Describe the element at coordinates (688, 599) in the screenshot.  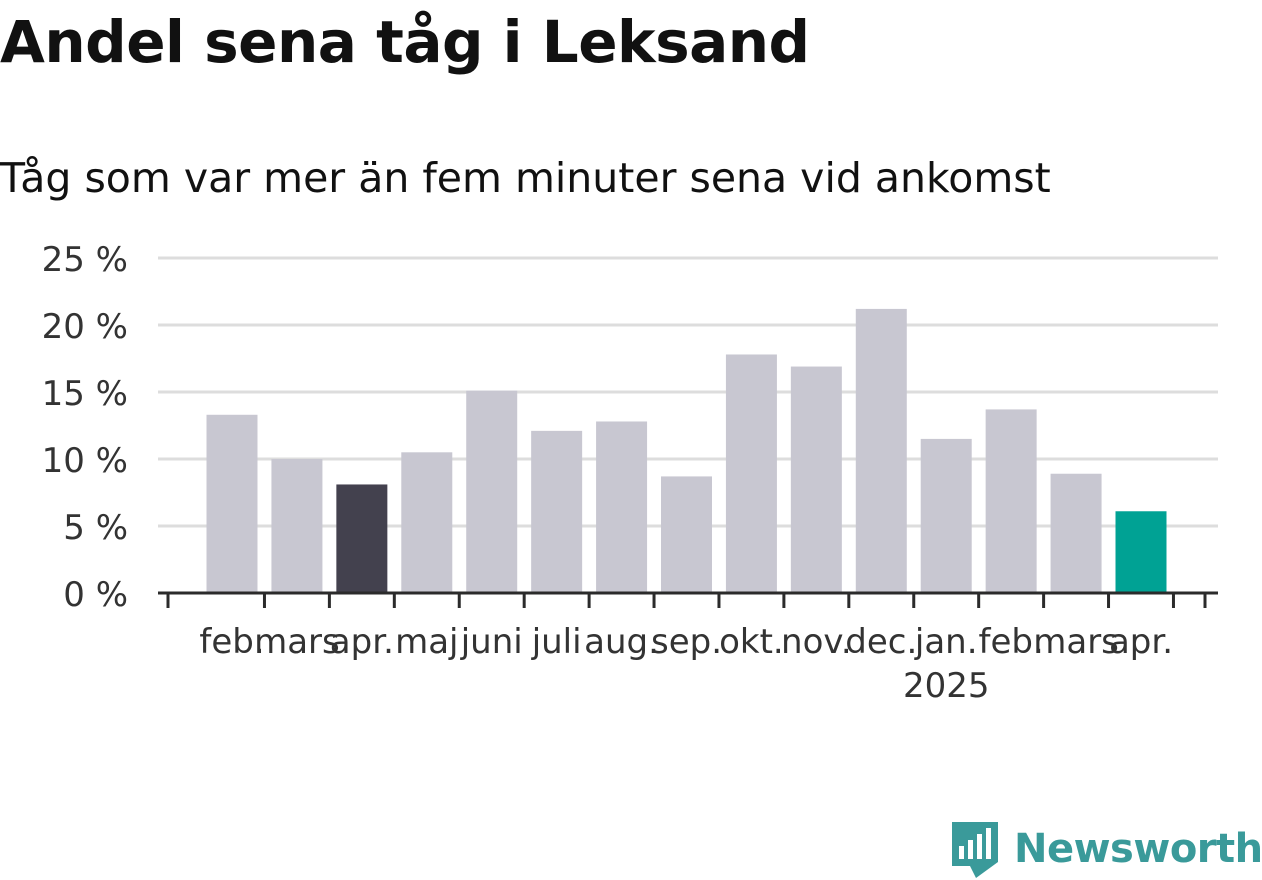
I see `x-axis` at that location.